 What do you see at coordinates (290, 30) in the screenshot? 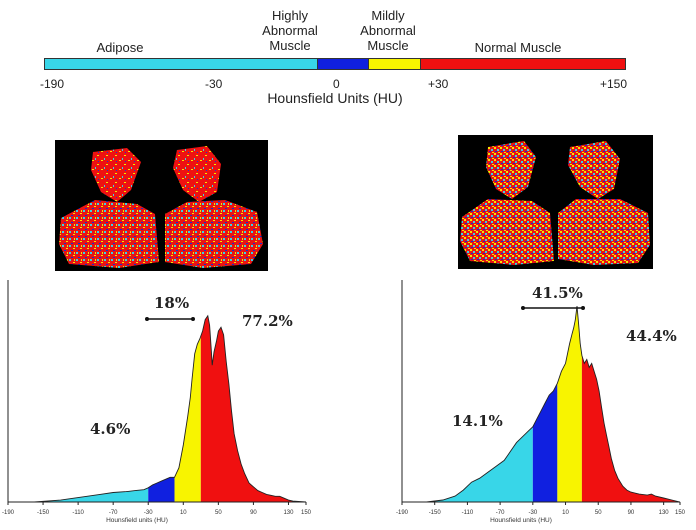
I see `legend-label-highly-abnormal: Highly Abnormal Muscle` at bounding box center [290, 30].